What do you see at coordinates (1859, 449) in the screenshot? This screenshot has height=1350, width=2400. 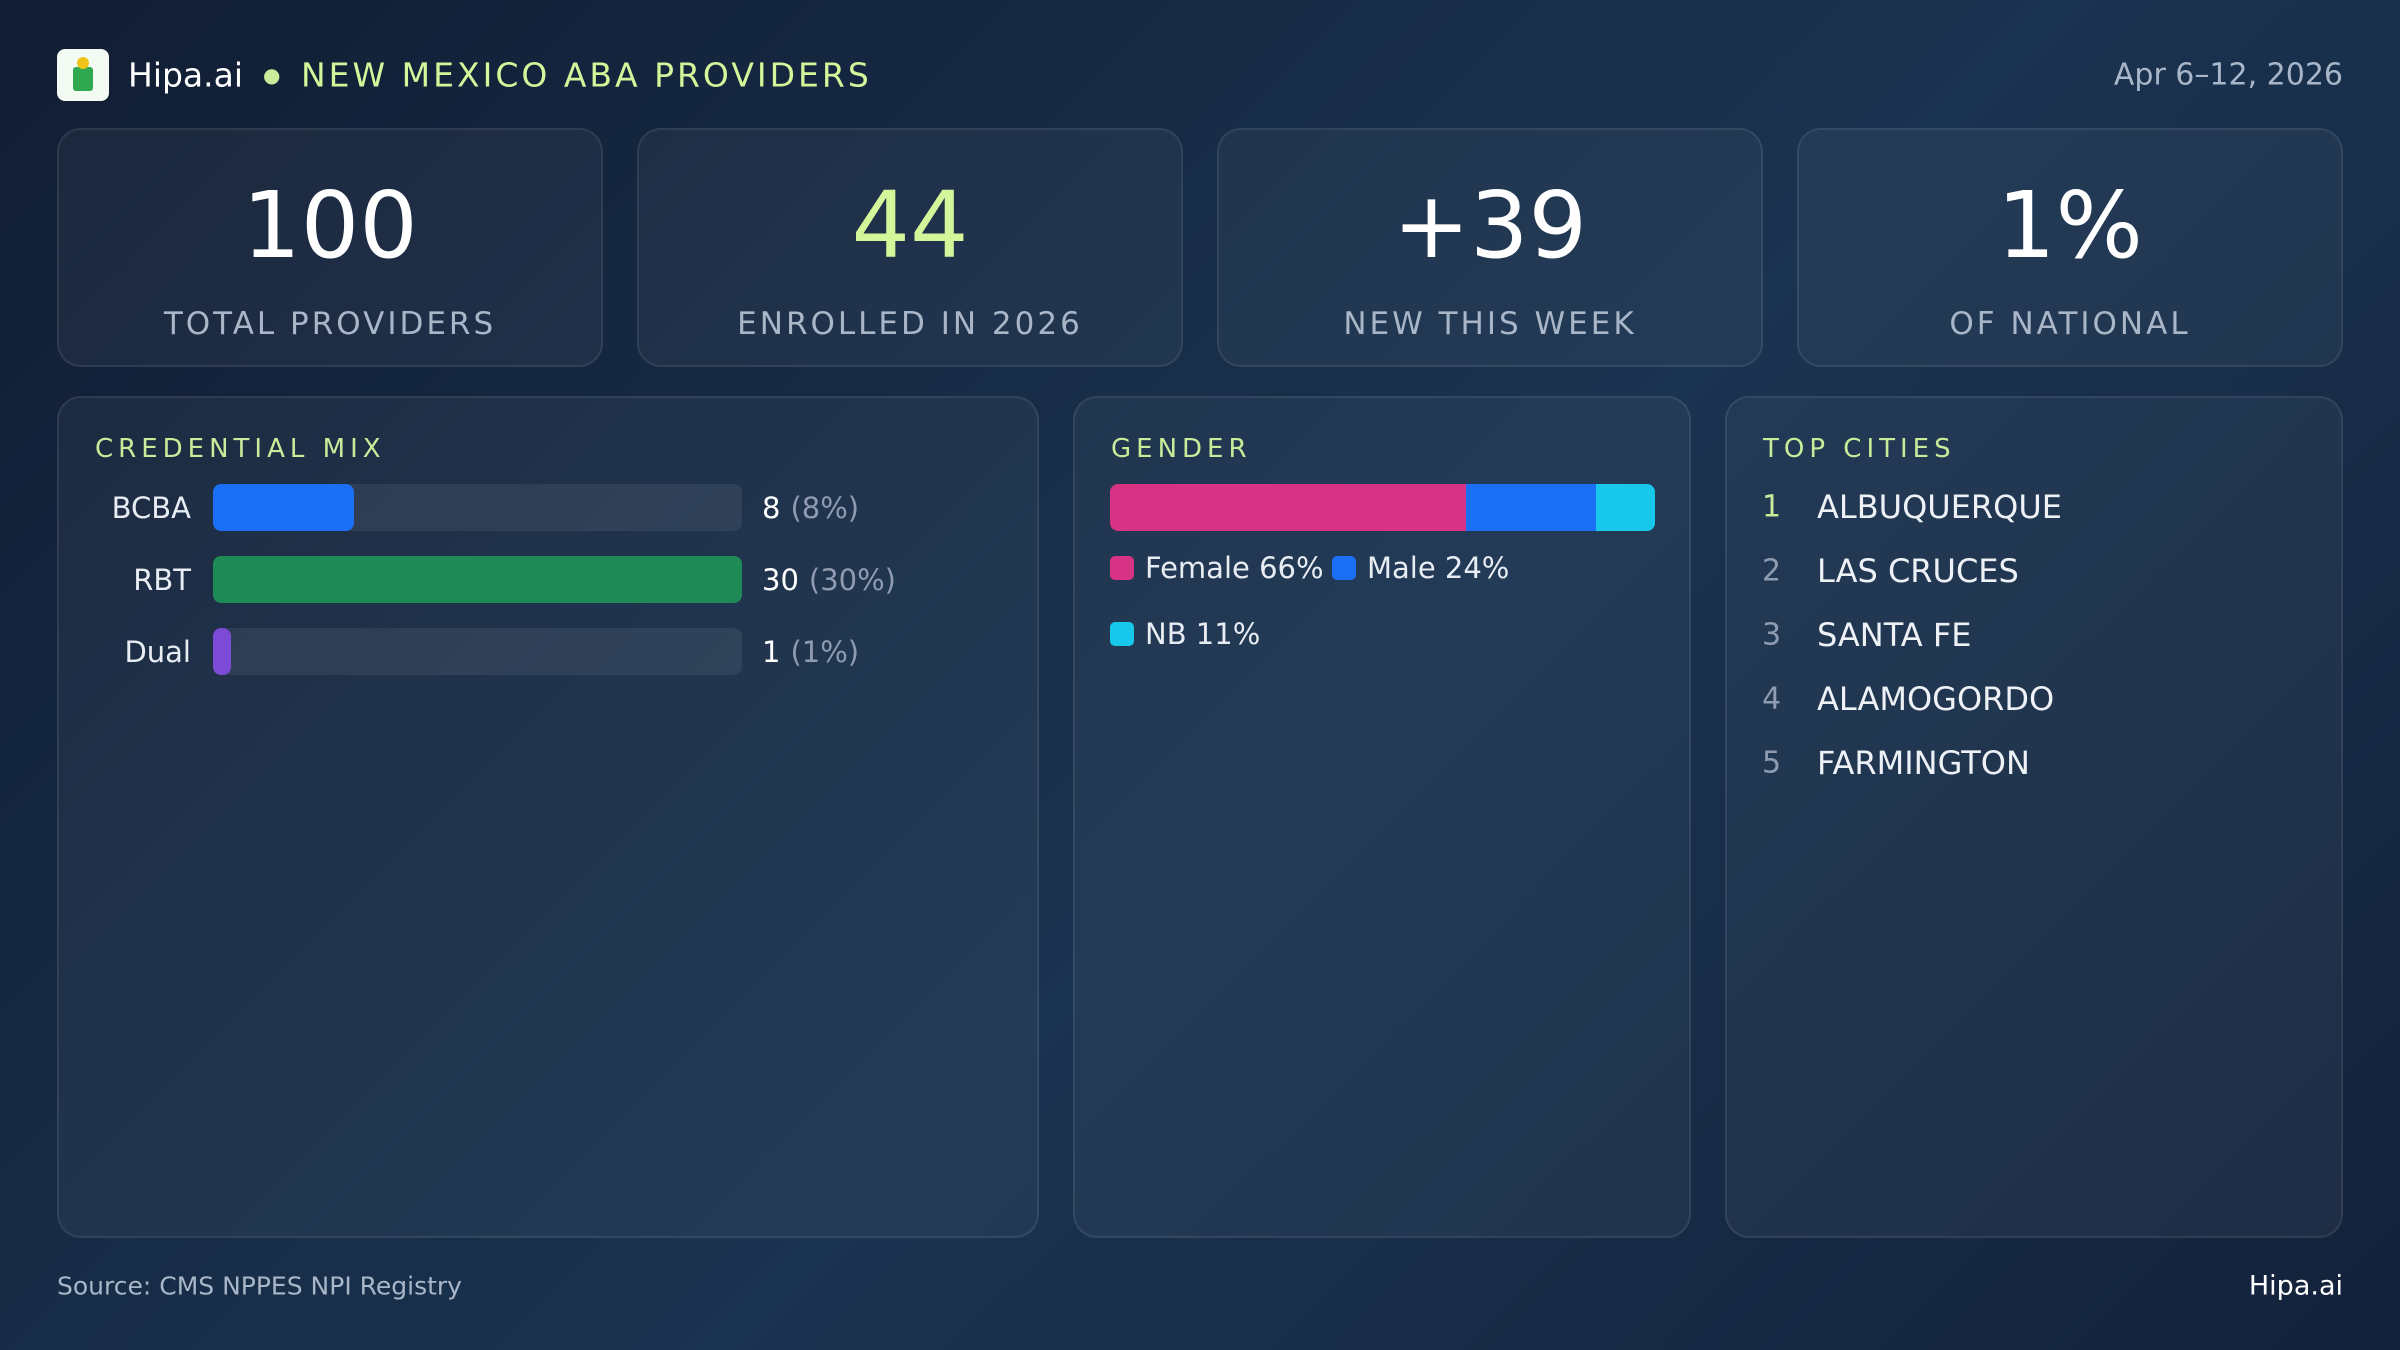 I see `panel-title: TOP CITIES` at bounding box center [1859, 449].